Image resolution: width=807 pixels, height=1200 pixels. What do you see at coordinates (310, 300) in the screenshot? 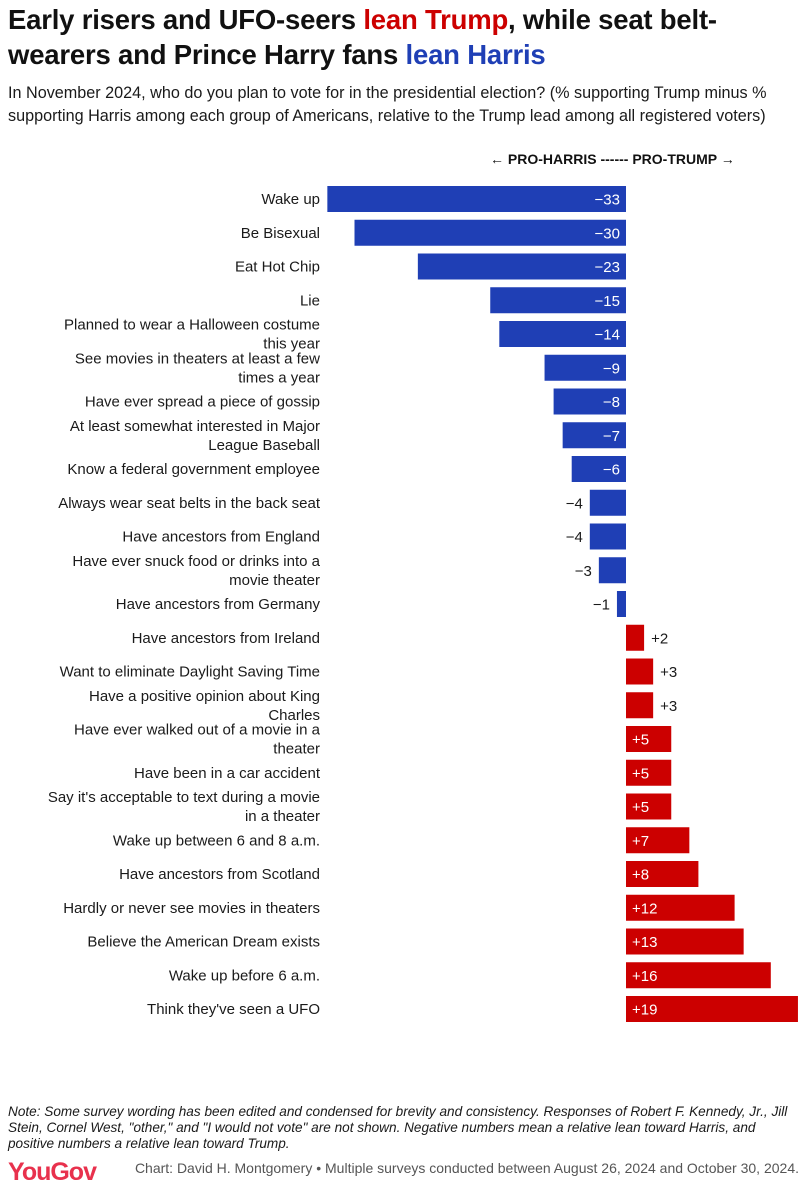
I see `category-label: Lie` at bounding box center [310, 300].